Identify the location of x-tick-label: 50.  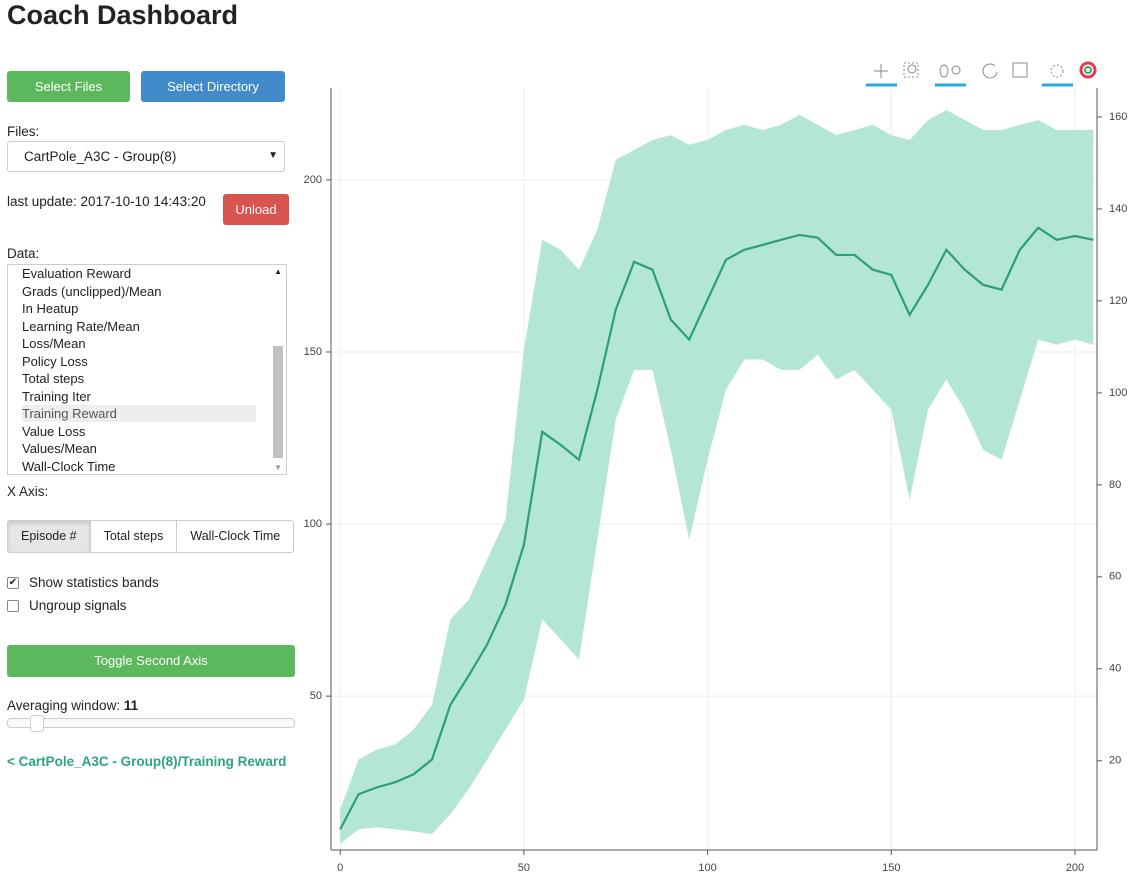
(524, 868).